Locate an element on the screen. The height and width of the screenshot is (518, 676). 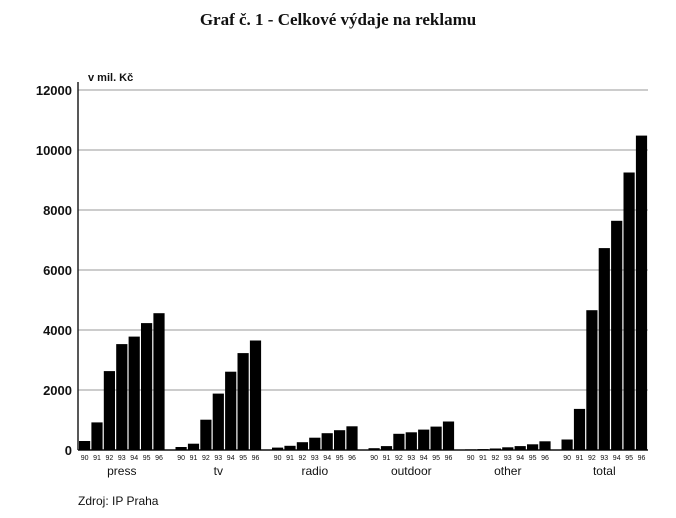
y-tick-label-12000: 12000 is located at coordinates (54, 90).